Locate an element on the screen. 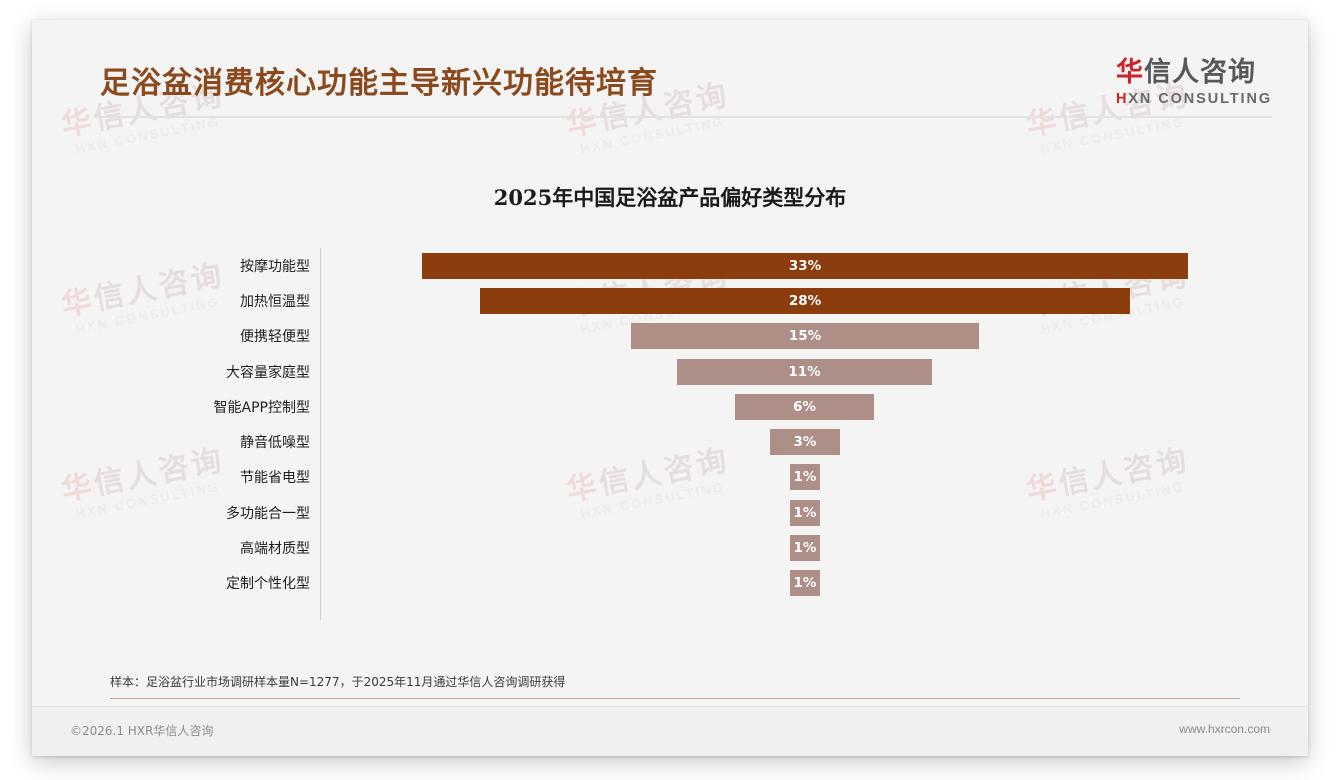 Image resolution: width=1340 pixels, height=780 pixels. bar-category-label: 多功能合一型 is located at coordinates (268, 513).